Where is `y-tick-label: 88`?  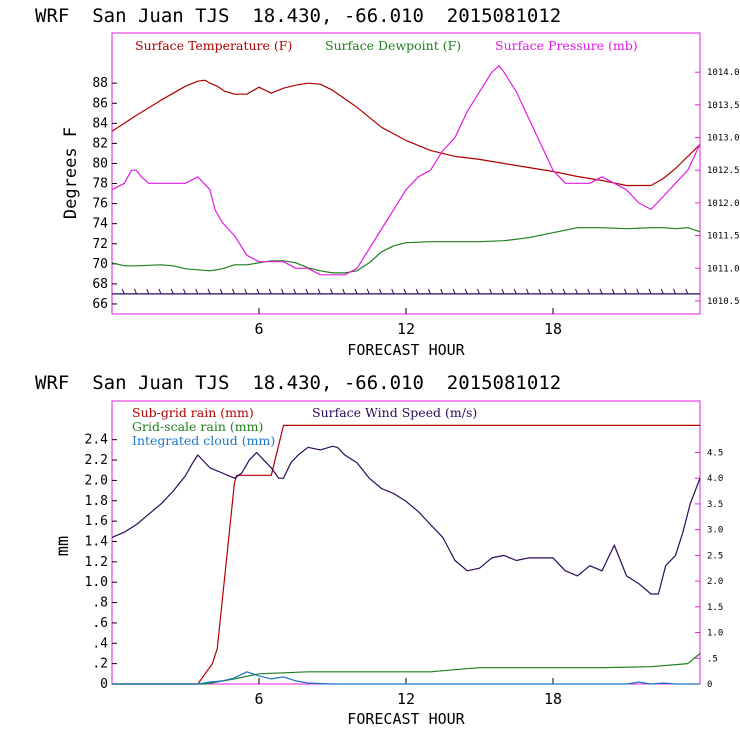 y-tick-label: 88 is located at coordinates (100, 83).